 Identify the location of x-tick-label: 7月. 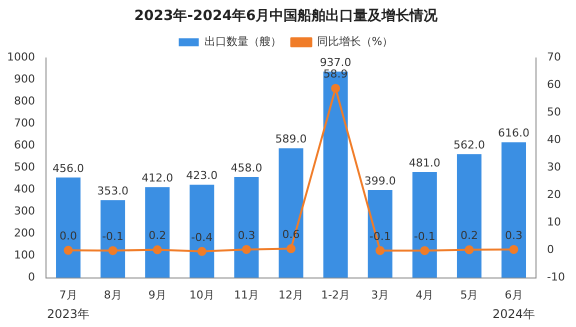
(68, 295).